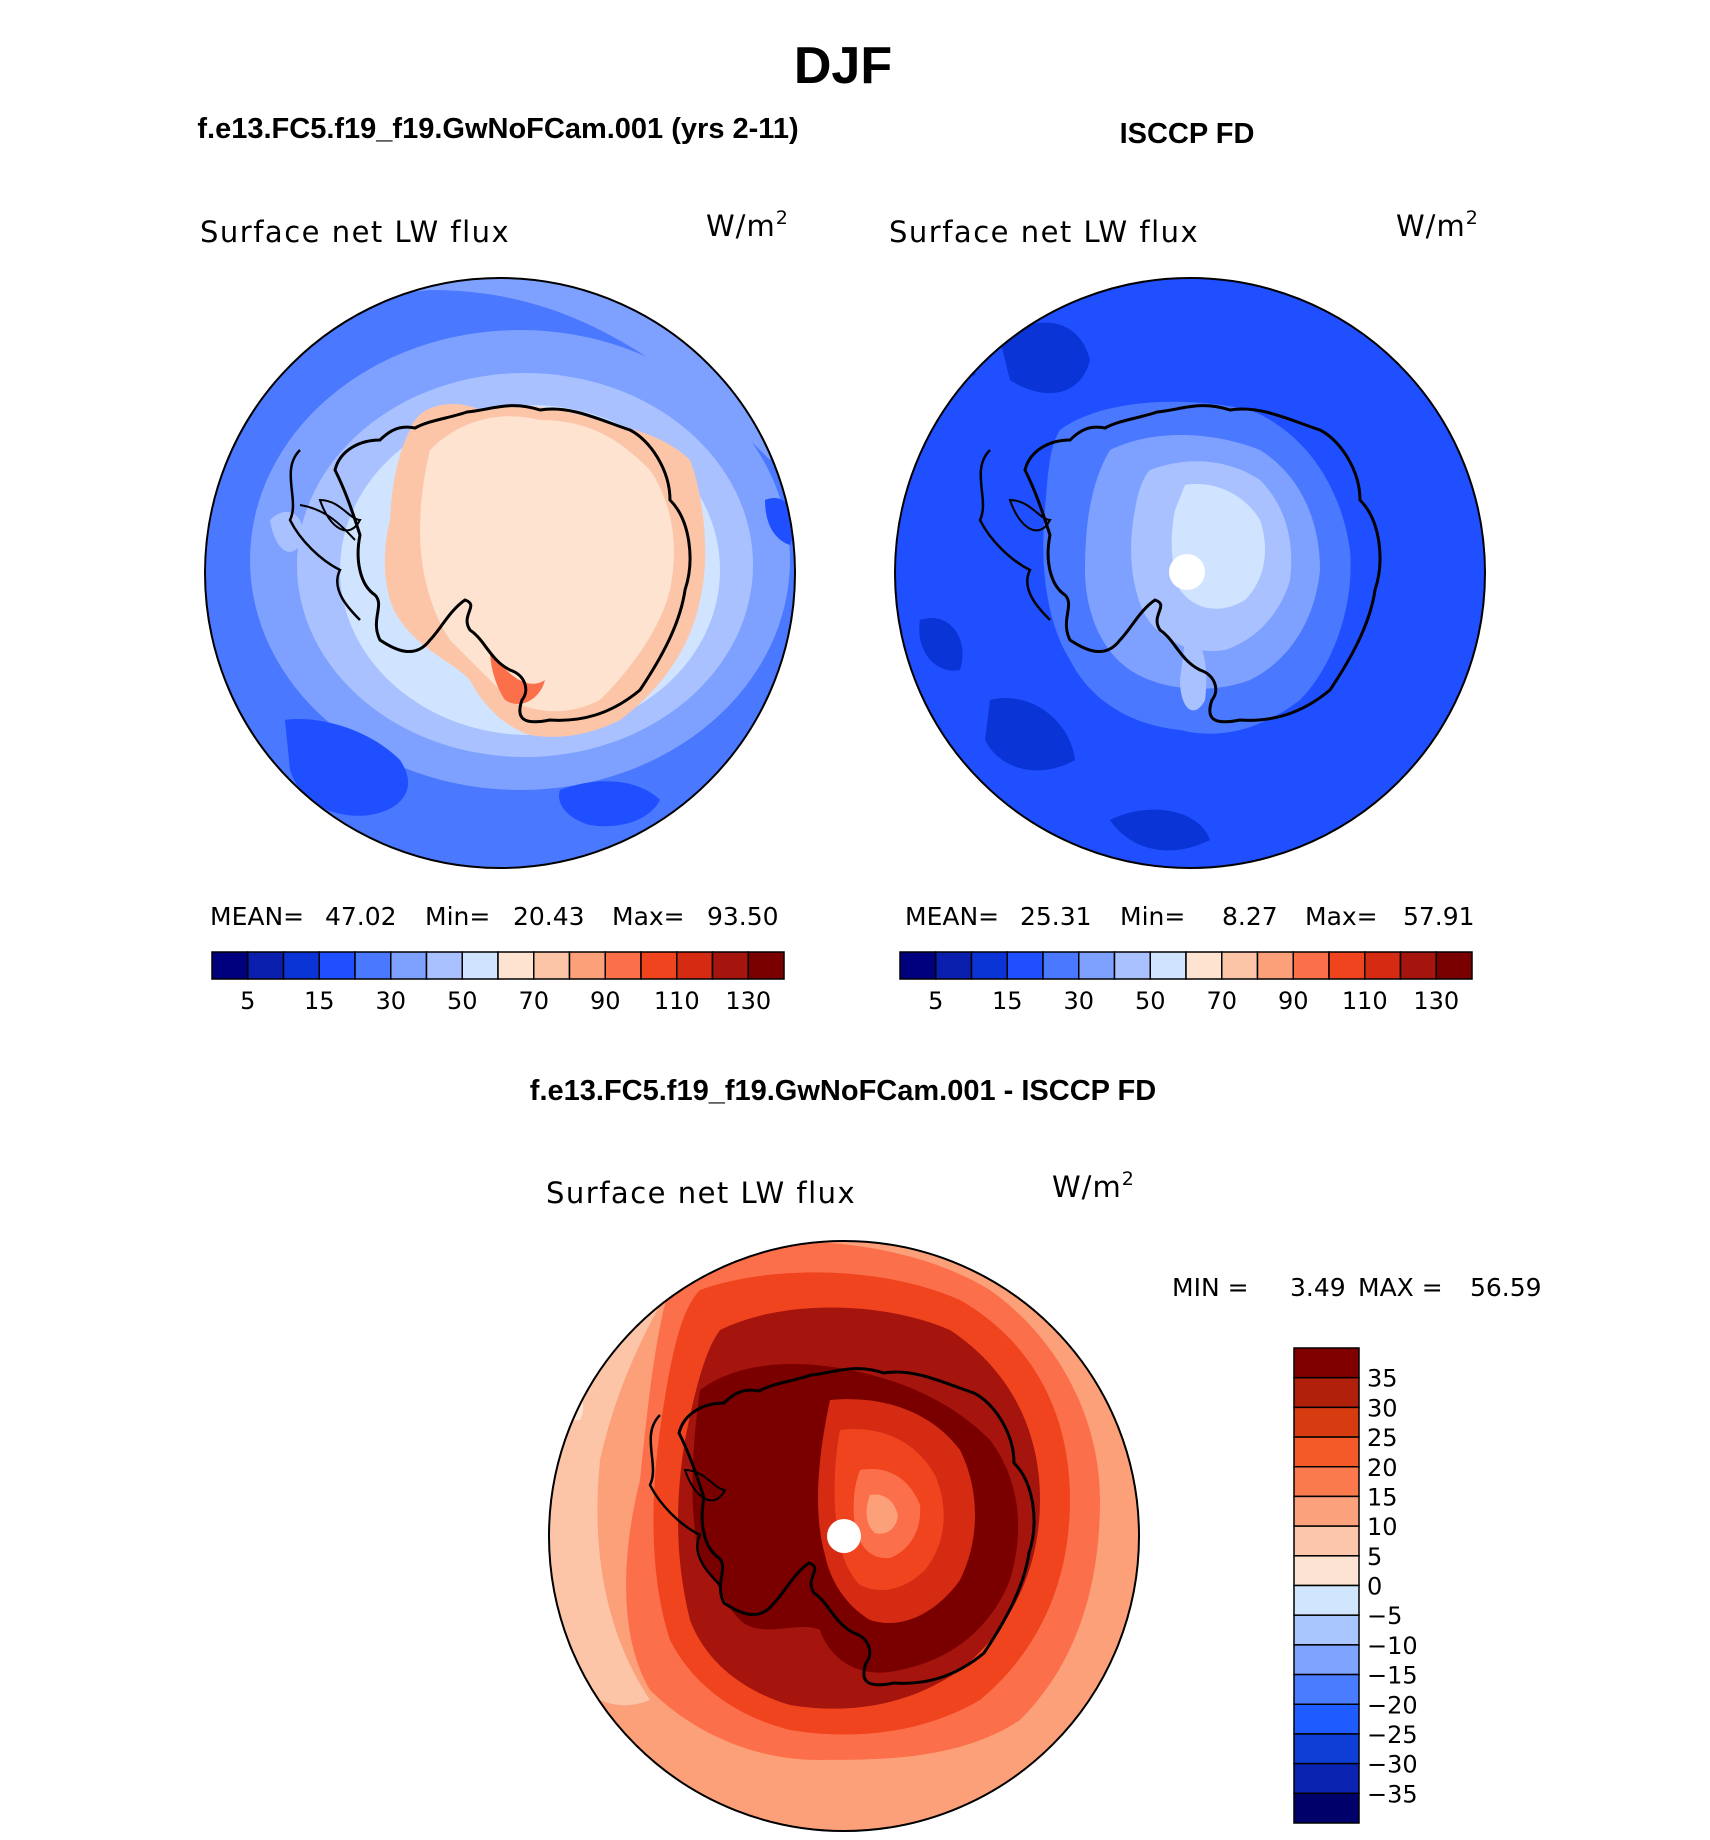 The width and height of the screenshot is (1710, 1840). What do you see at coordinates (1056, 916) in the screenshot?
I see `panel-b-mean-value: 25.31` at bounding box center [1056, 916].